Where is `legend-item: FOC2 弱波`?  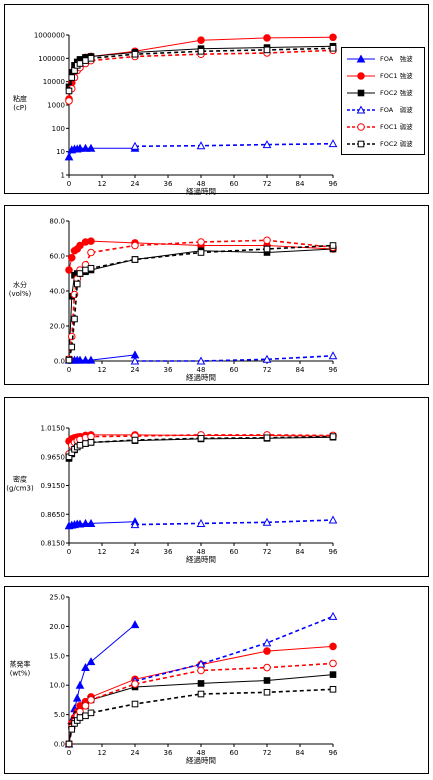 legend-item: FOC2 弱波 is located at coordinates (385, 144).